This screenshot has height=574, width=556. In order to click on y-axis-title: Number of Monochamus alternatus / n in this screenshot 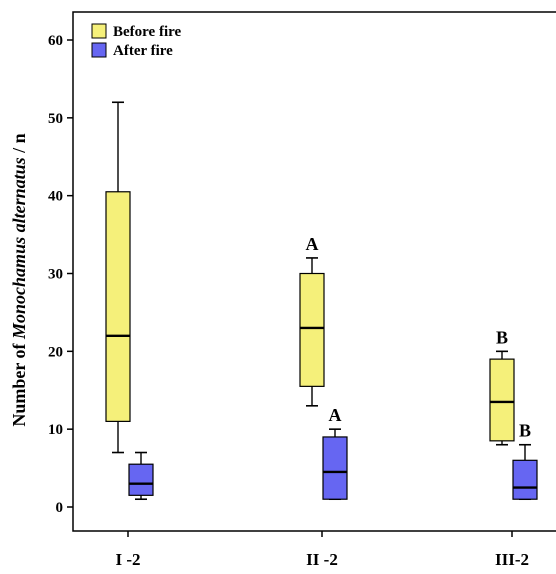, I will do `click(19, 279)`.